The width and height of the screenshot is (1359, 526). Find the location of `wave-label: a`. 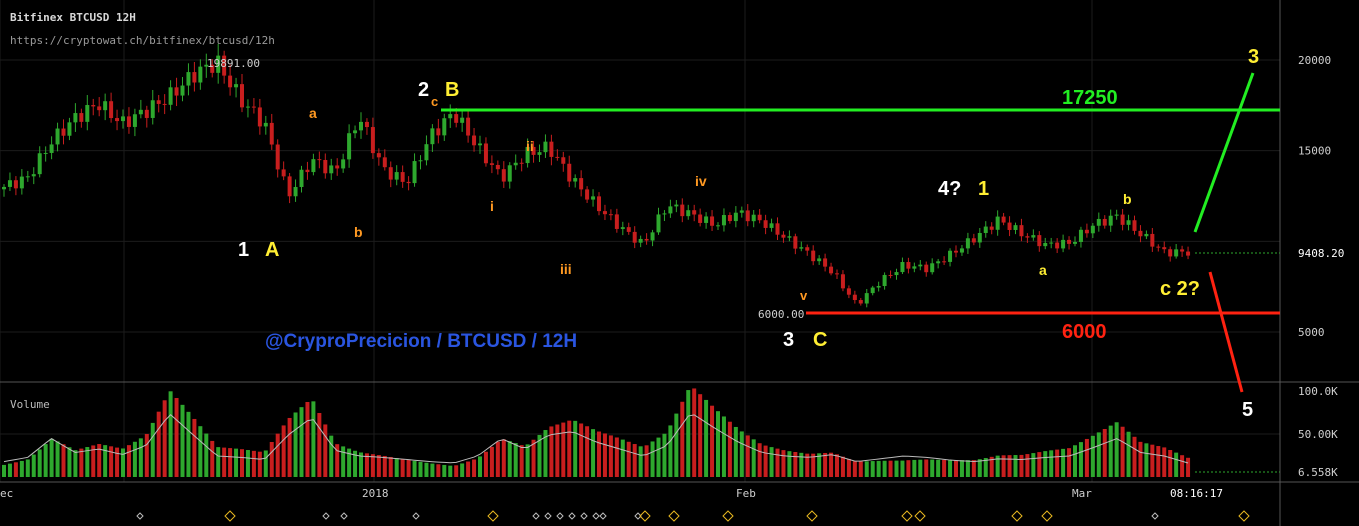

wave-label: a is located at coordinates (313, 113).